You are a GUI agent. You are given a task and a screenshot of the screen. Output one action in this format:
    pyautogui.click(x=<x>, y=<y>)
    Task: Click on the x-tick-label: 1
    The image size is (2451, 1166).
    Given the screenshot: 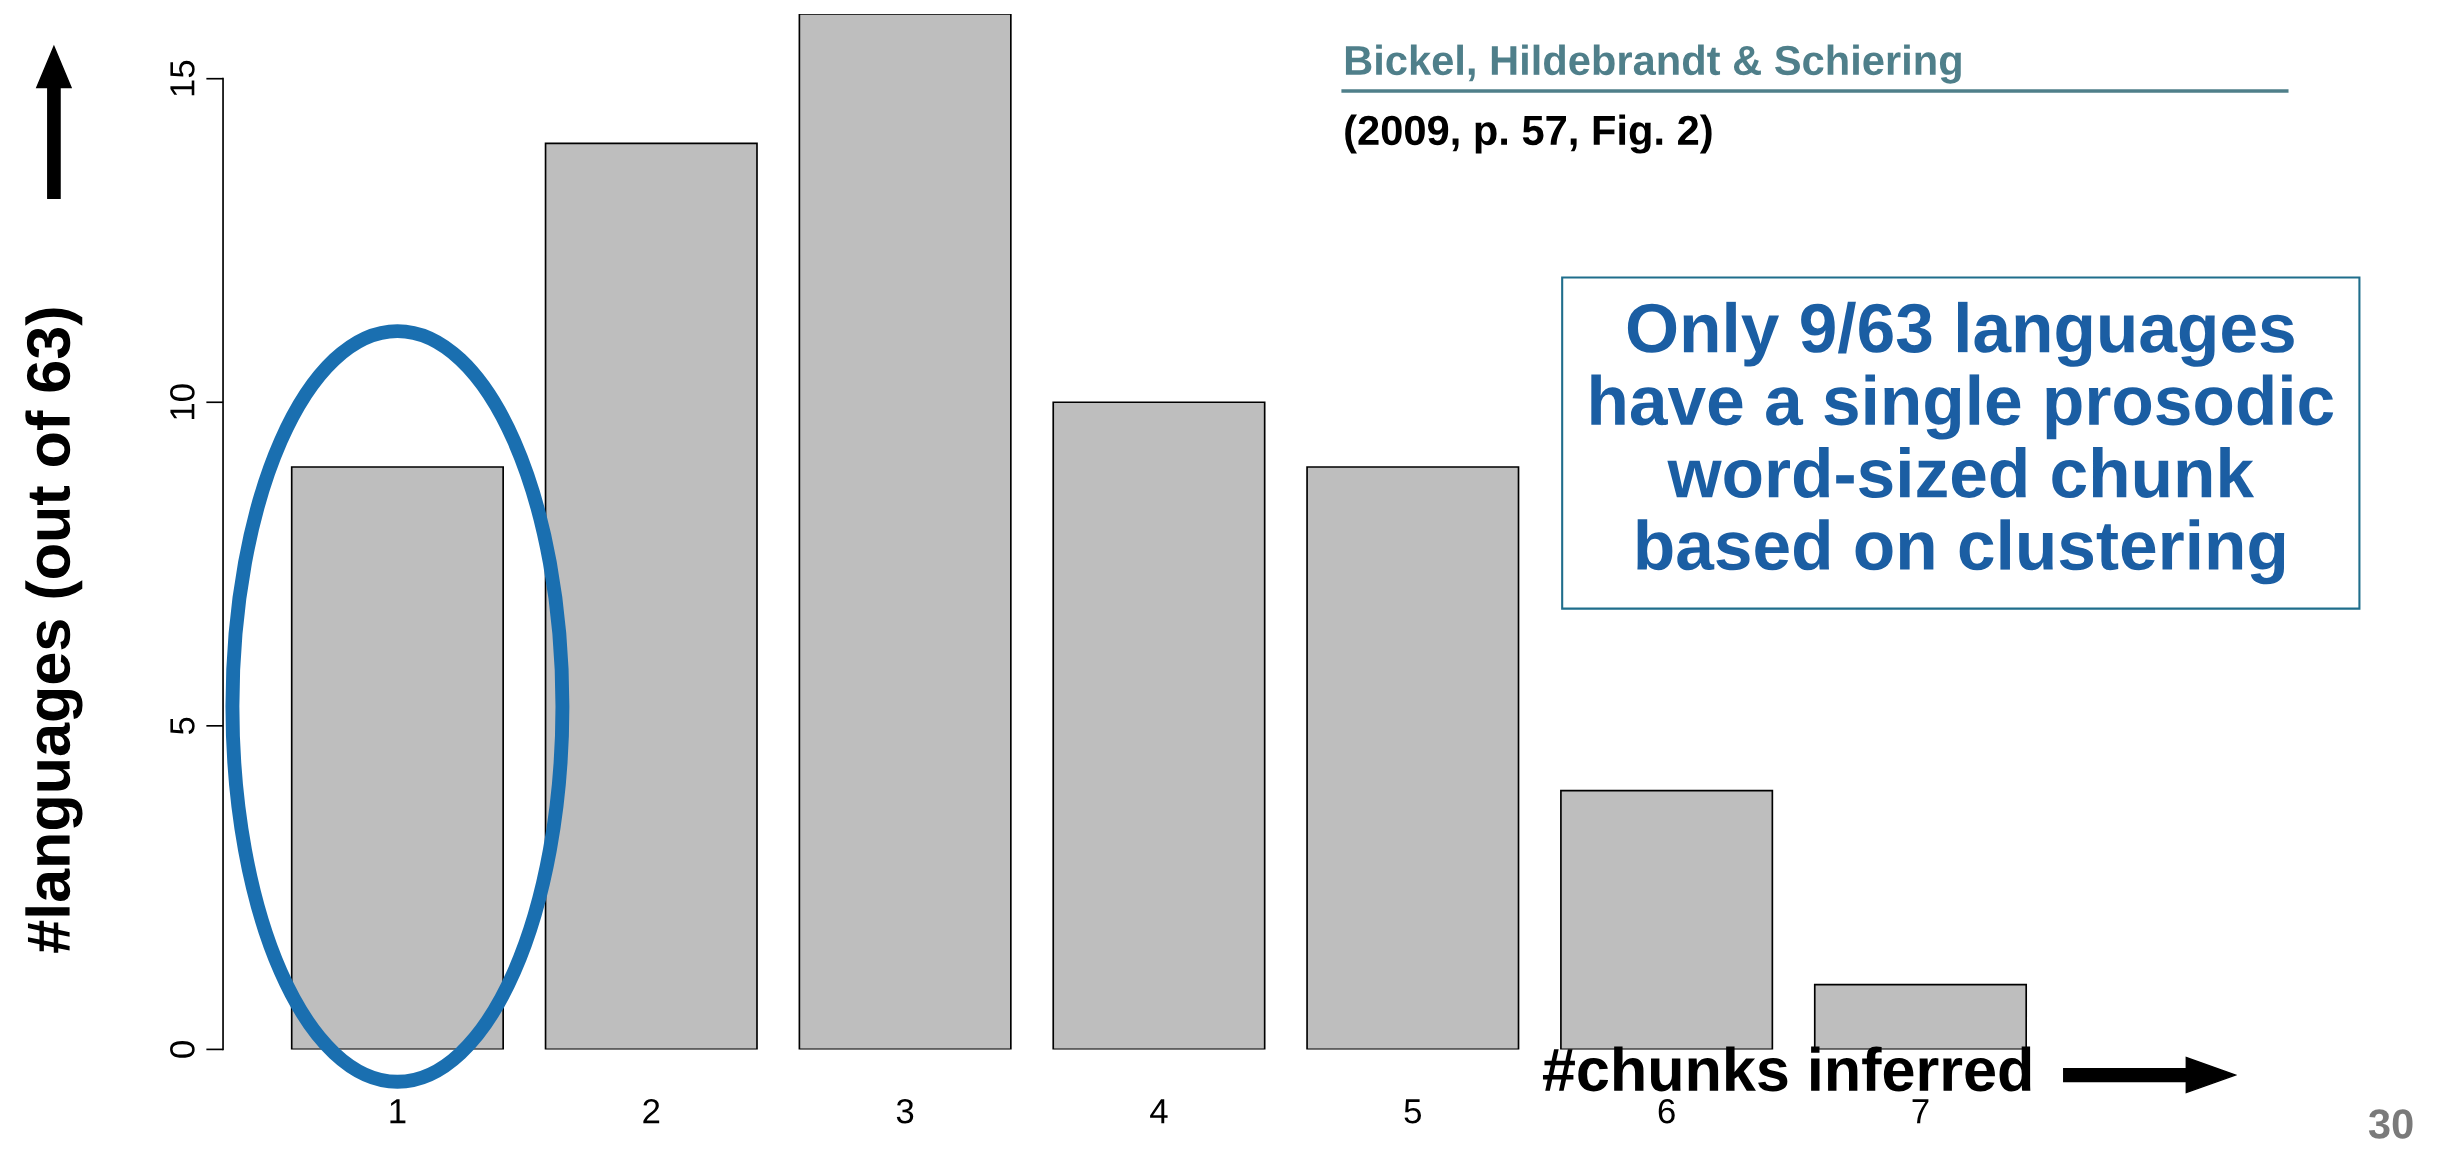 What is the action you would take?
    pyautogui.click(x=398, y=1111)
    